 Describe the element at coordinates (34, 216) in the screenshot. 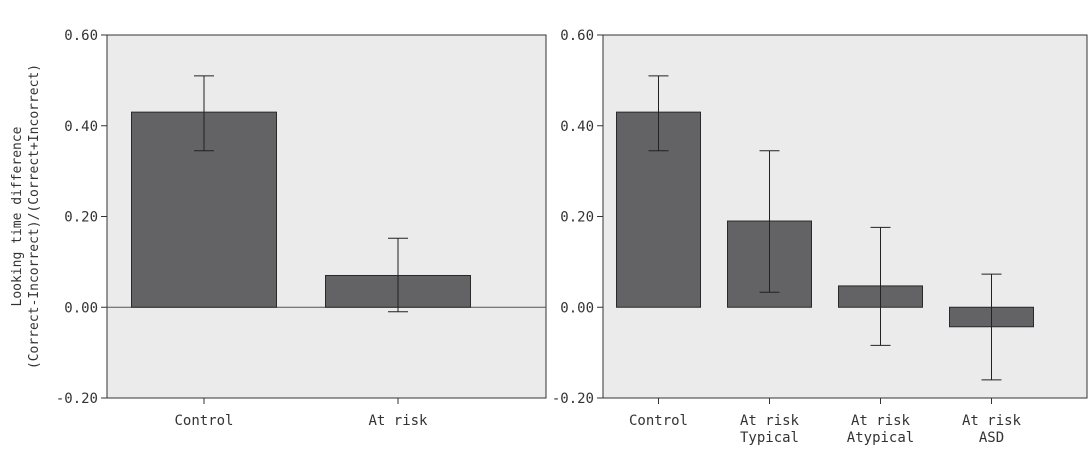

I see `y-axis-label: (Correct-Incorrect)/(Correct+Incorrect)` at that location.